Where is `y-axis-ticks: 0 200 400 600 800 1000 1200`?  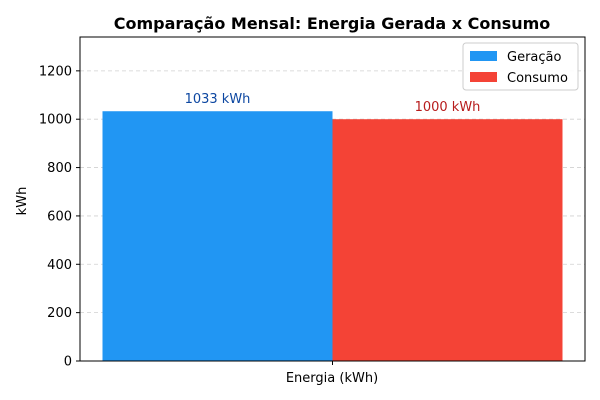 y-axis-ticks: 0 200 400 600 800 1000 1200 is located at coordinates (59, 217).